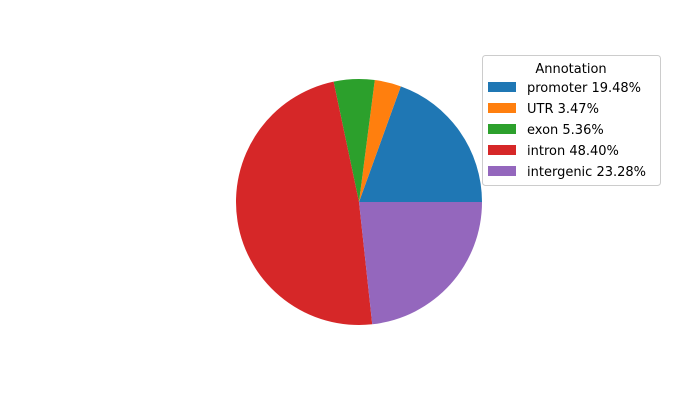  I want to click on legend-frame, so click(571, 120).